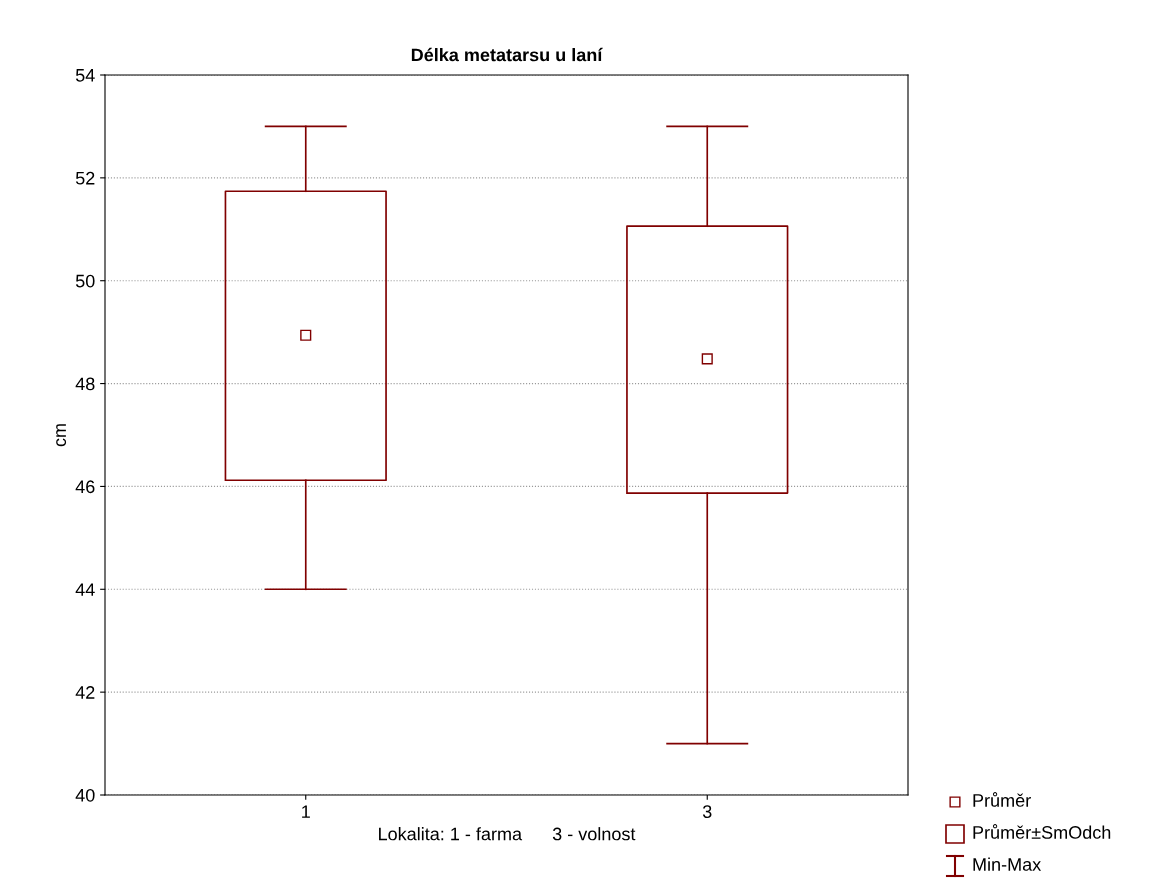 This screenshot has height=888, width=1173. Describe the element at coordinates (507, 834) in the screenshot. I see `x-axis-title: Lokalita: 1 - farma 3 - volnost` at that location.